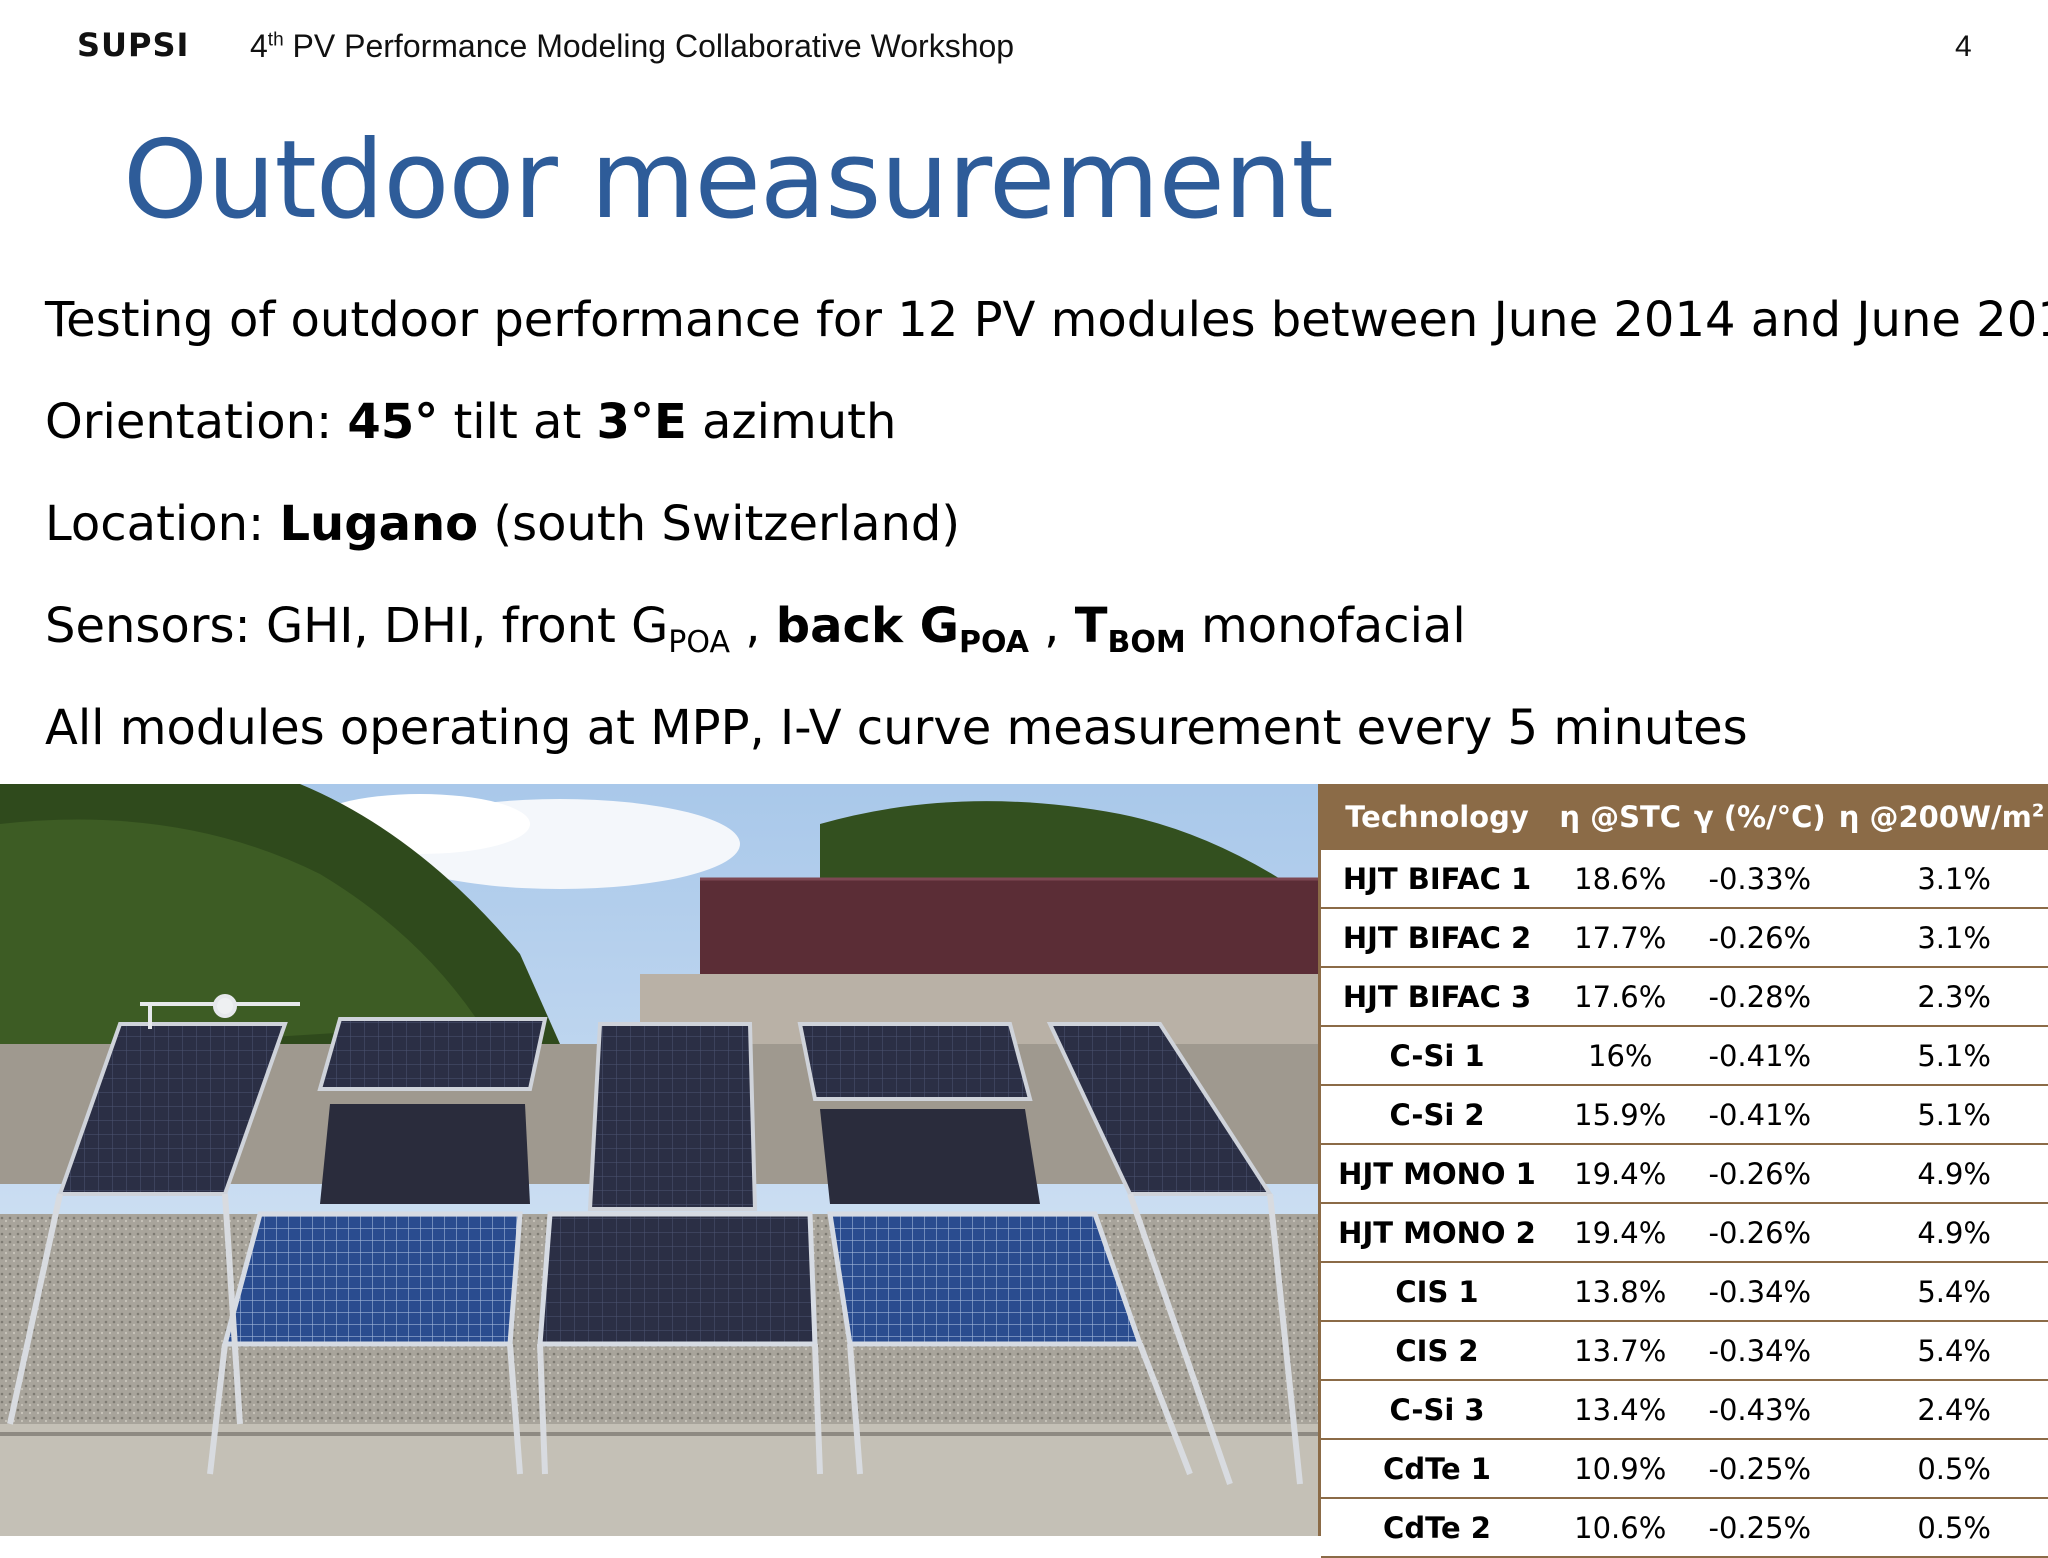  What do you see at coordinates (867, 626) in the screenshot?
I see `sensors-back-g: back G` at bounding box center [867, 626].